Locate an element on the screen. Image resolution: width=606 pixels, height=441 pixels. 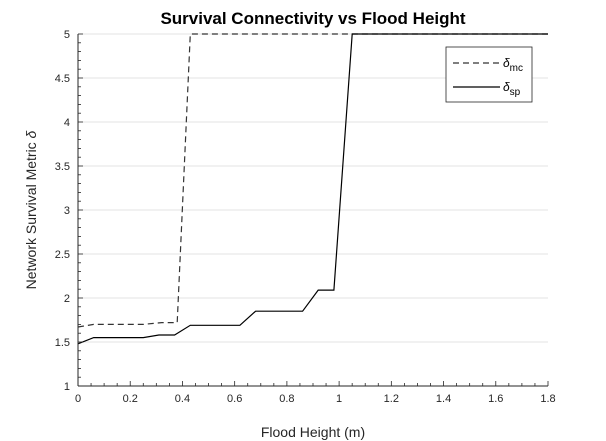
y-tick-label-5: 3.5 is located at coordinates (62, 167).